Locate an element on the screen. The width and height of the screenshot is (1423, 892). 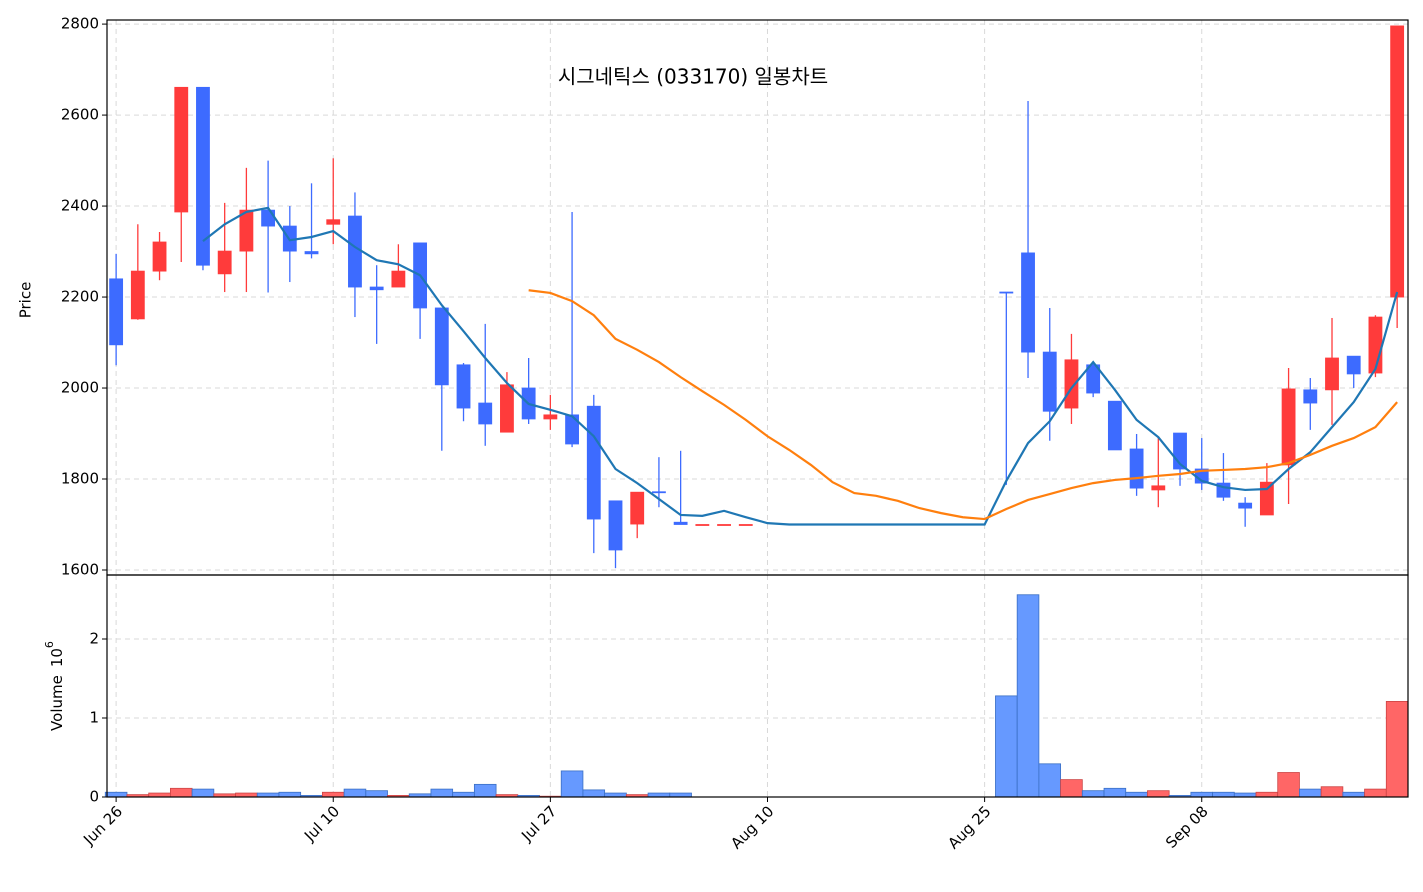
y-tick-label: 2 is located at coordinates (94, 638).